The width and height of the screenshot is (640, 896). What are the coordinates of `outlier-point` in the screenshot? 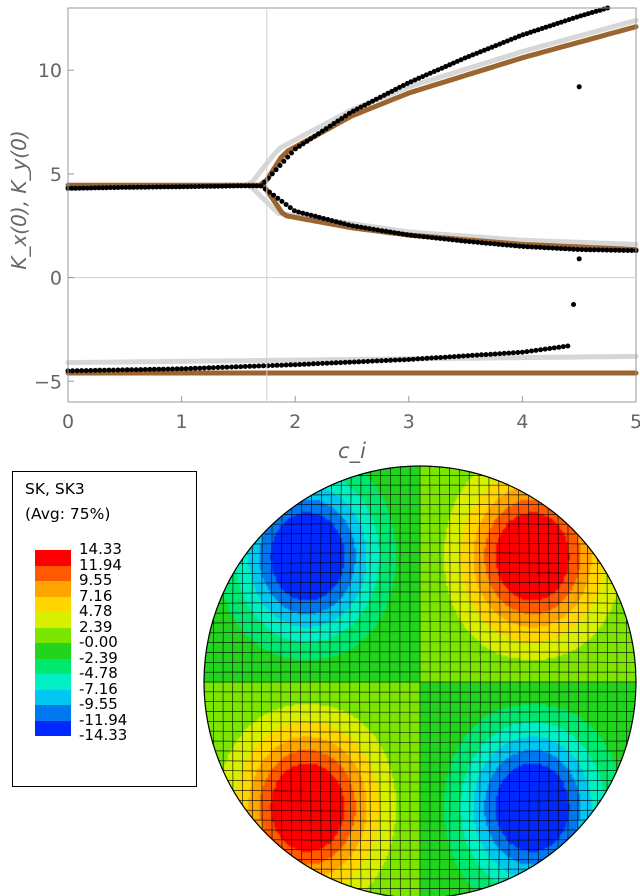 It's located at (574, 305).